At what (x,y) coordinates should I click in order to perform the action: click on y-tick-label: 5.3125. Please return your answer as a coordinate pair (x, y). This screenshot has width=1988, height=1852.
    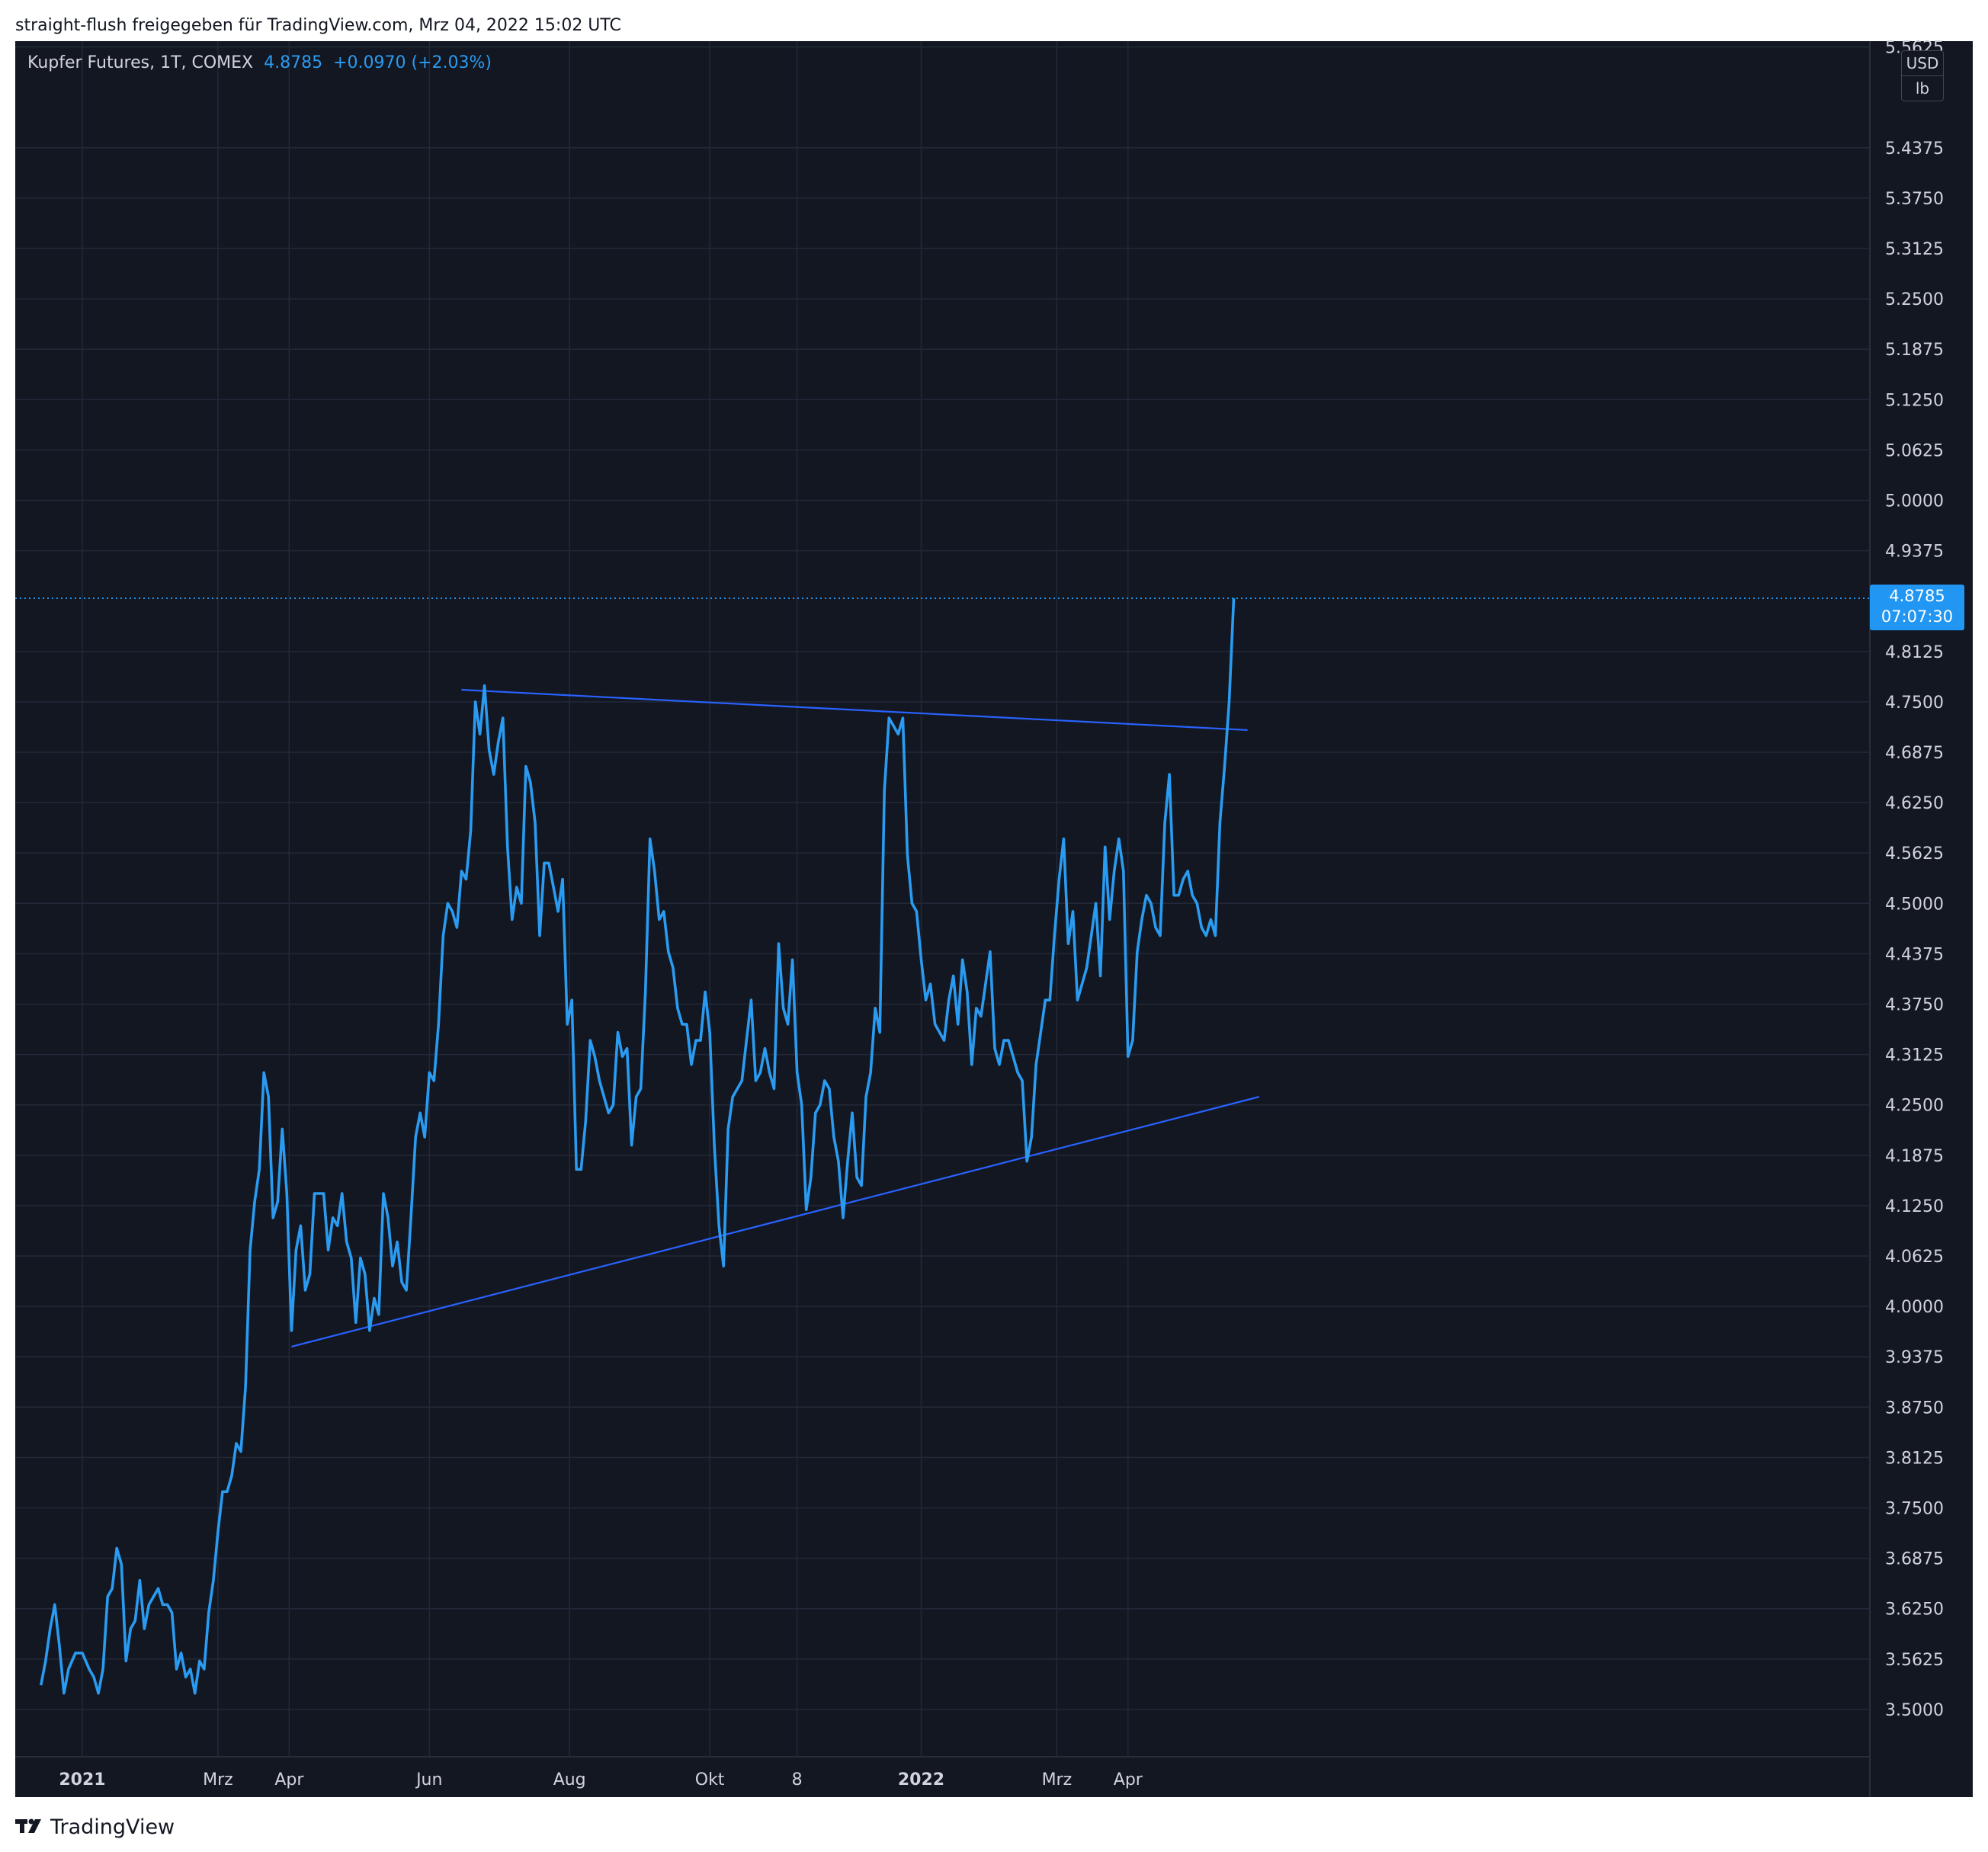
    Looking at the image, I should click on (1915, 249).